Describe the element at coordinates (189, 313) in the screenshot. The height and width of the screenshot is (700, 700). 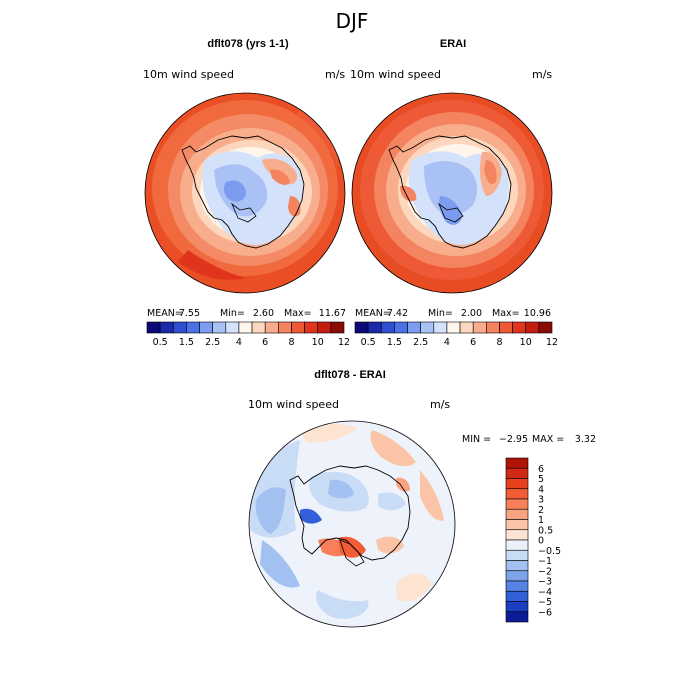
I see `mean-value: 7.55` at that location.